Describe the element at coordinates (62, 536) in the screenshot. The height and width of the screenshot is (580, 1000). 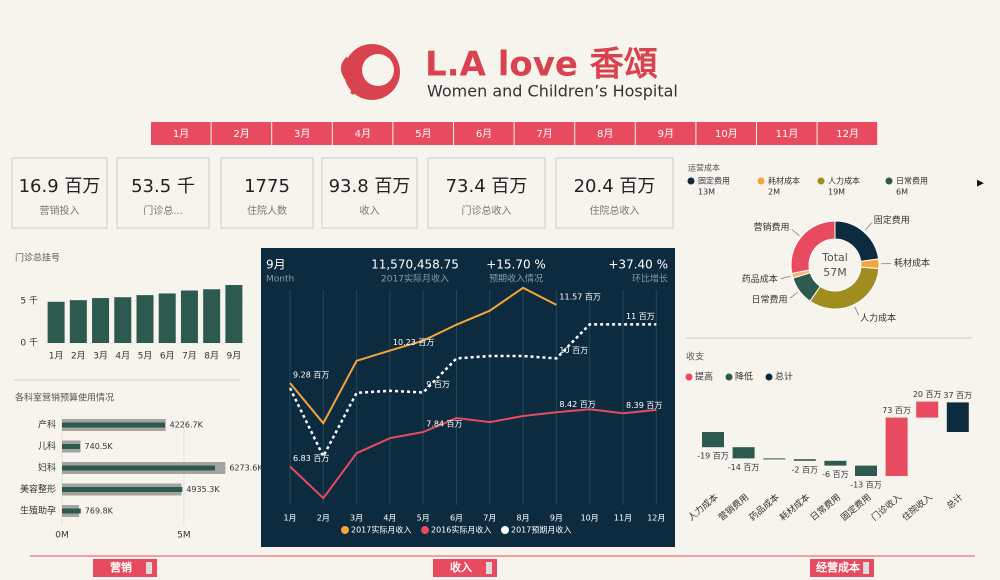
I see `x-tick-label: 0M` at that location.